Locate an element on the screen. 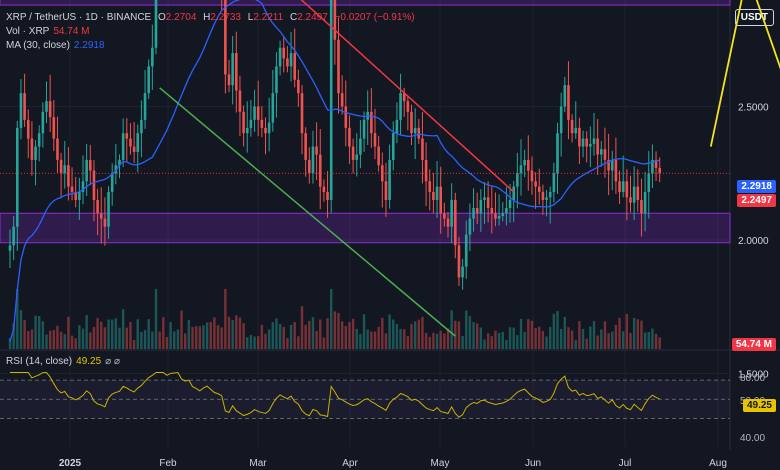  rsi-settings-icons: ⌀ ⌀ is located at coordinates (112, 361).